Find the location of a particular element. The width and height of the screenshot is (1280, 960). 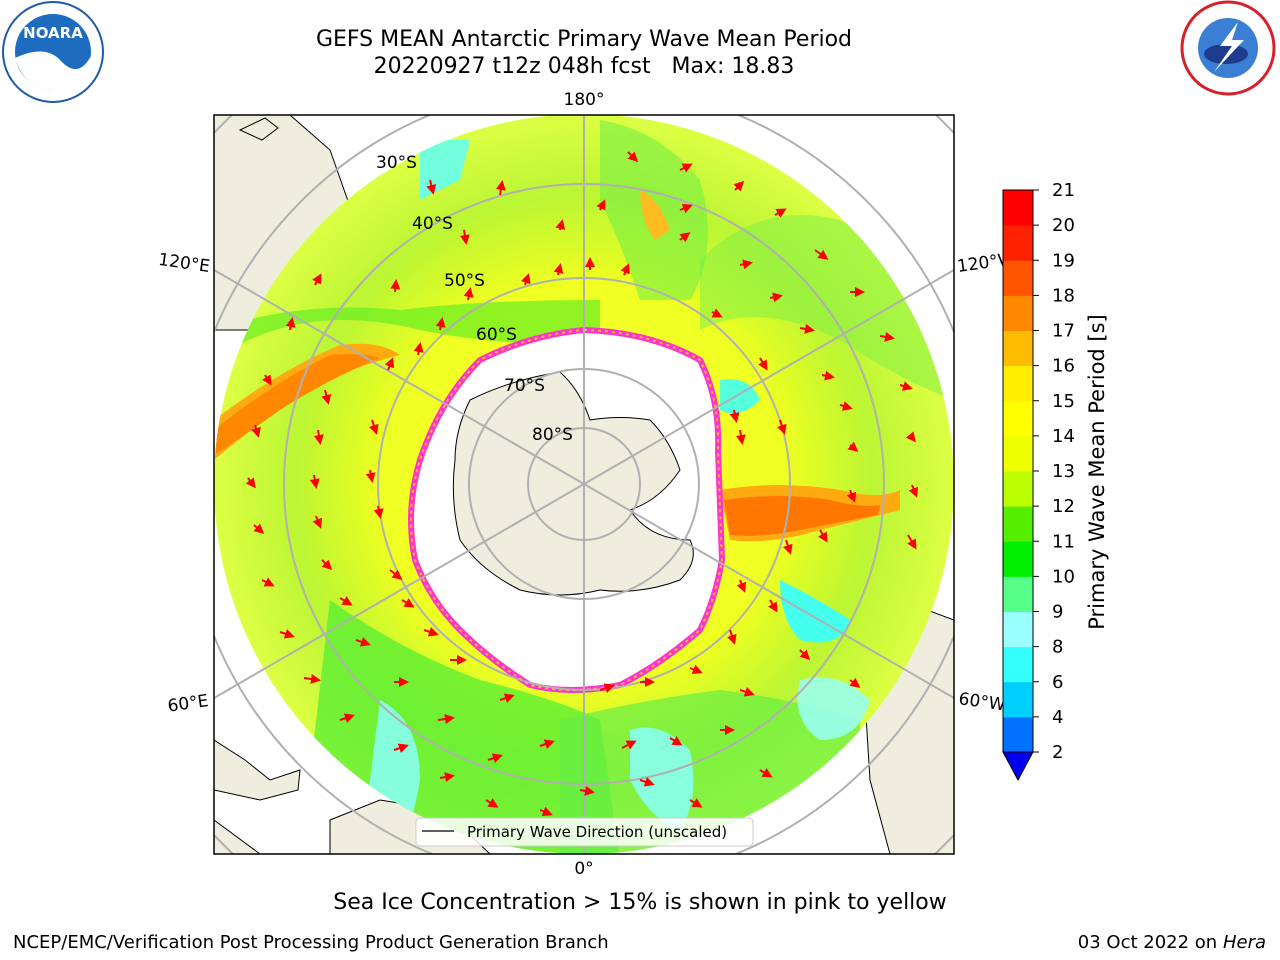

colorbar-tick-label: 20 is located at coordinates (1063, 225).